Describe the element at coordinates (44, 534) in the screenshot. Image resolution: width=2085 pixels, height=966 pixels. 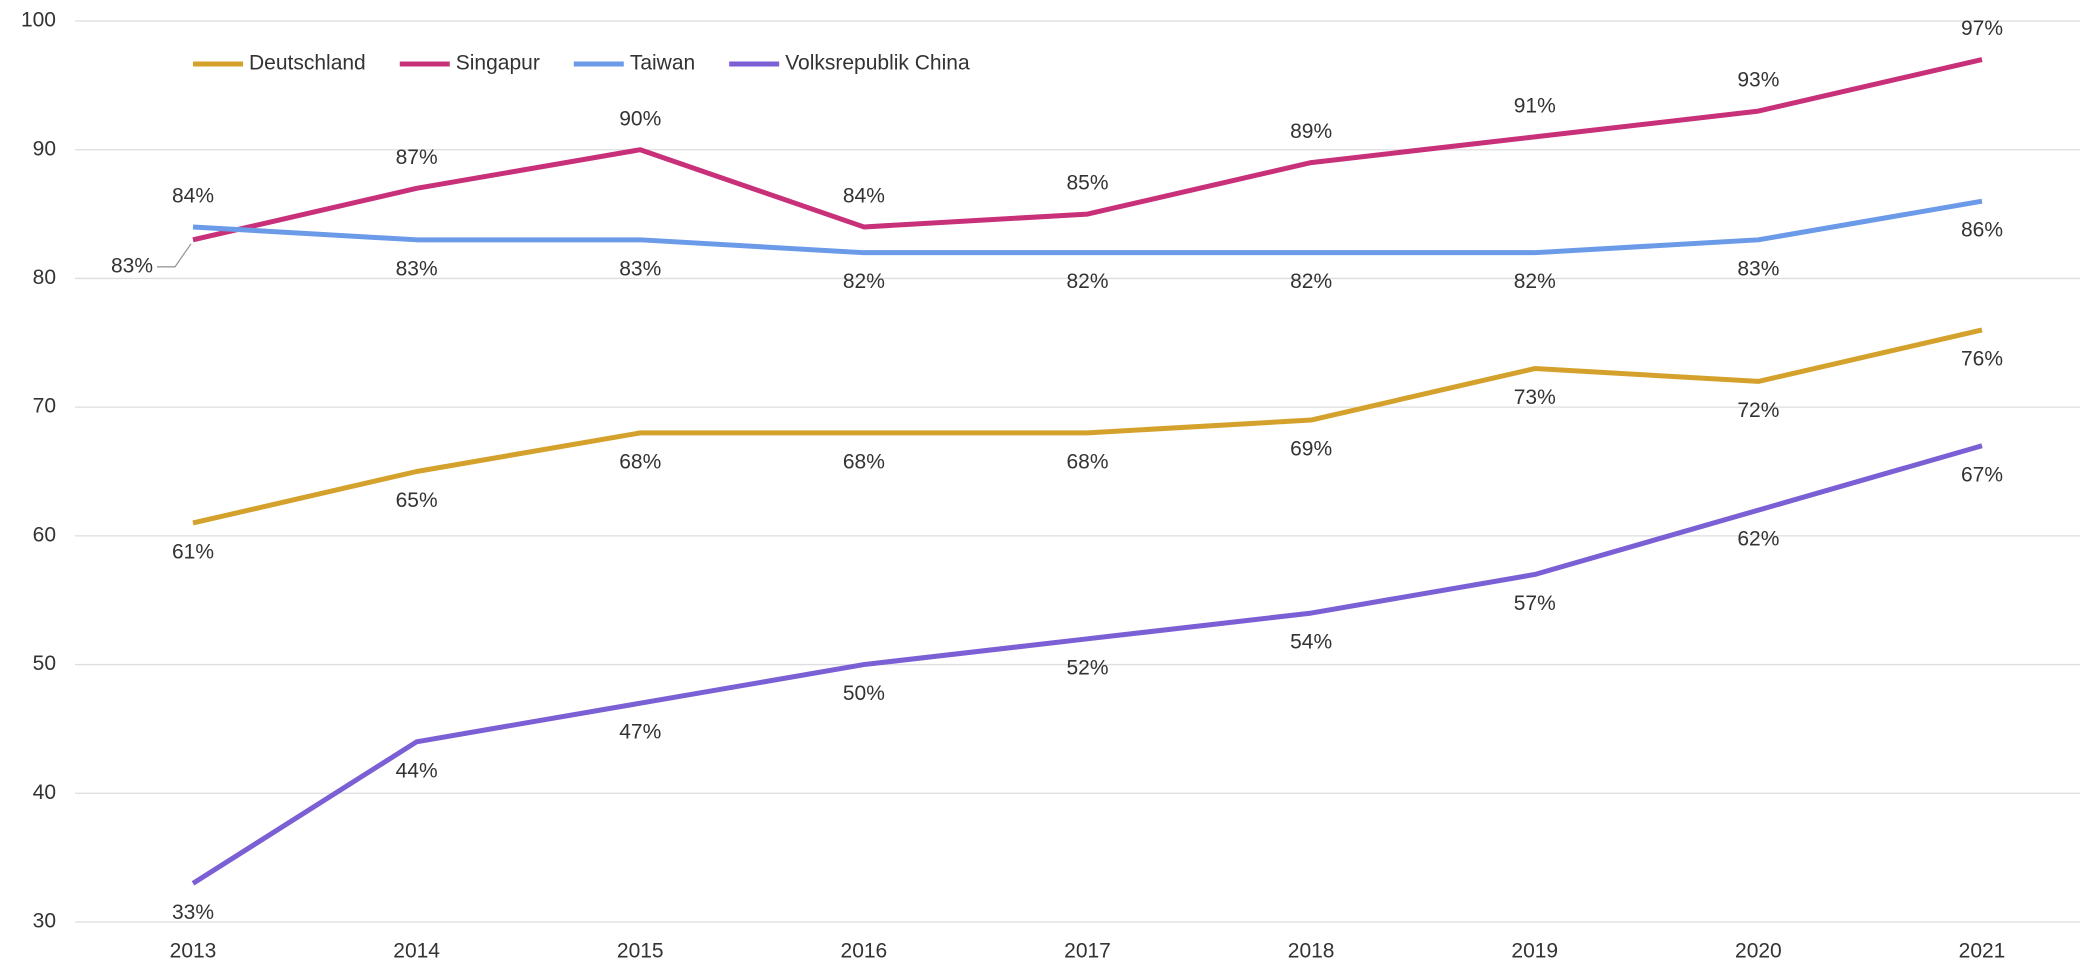
I see `y-tick-label: 60` at that location.